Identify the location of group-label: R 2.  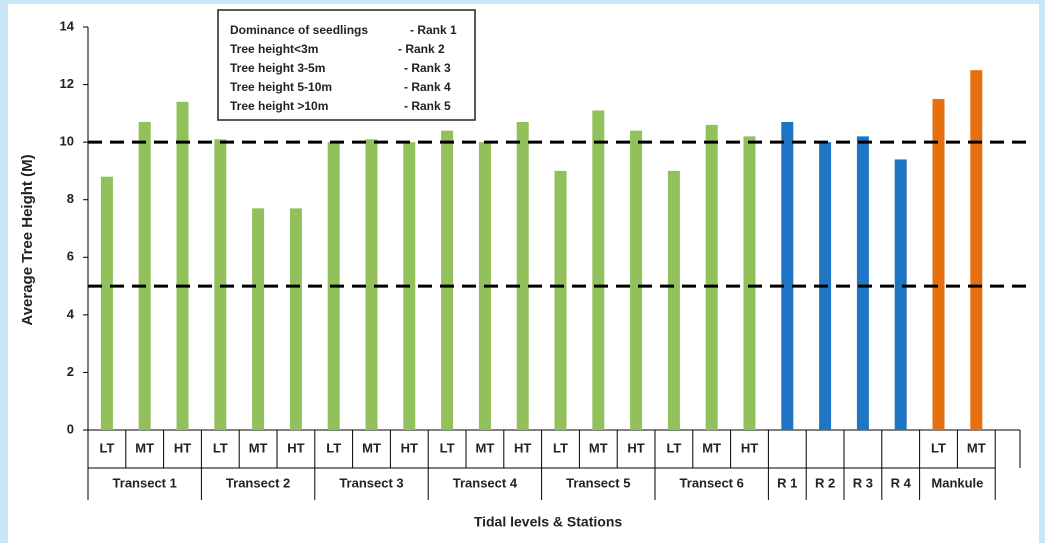
(825, 482).